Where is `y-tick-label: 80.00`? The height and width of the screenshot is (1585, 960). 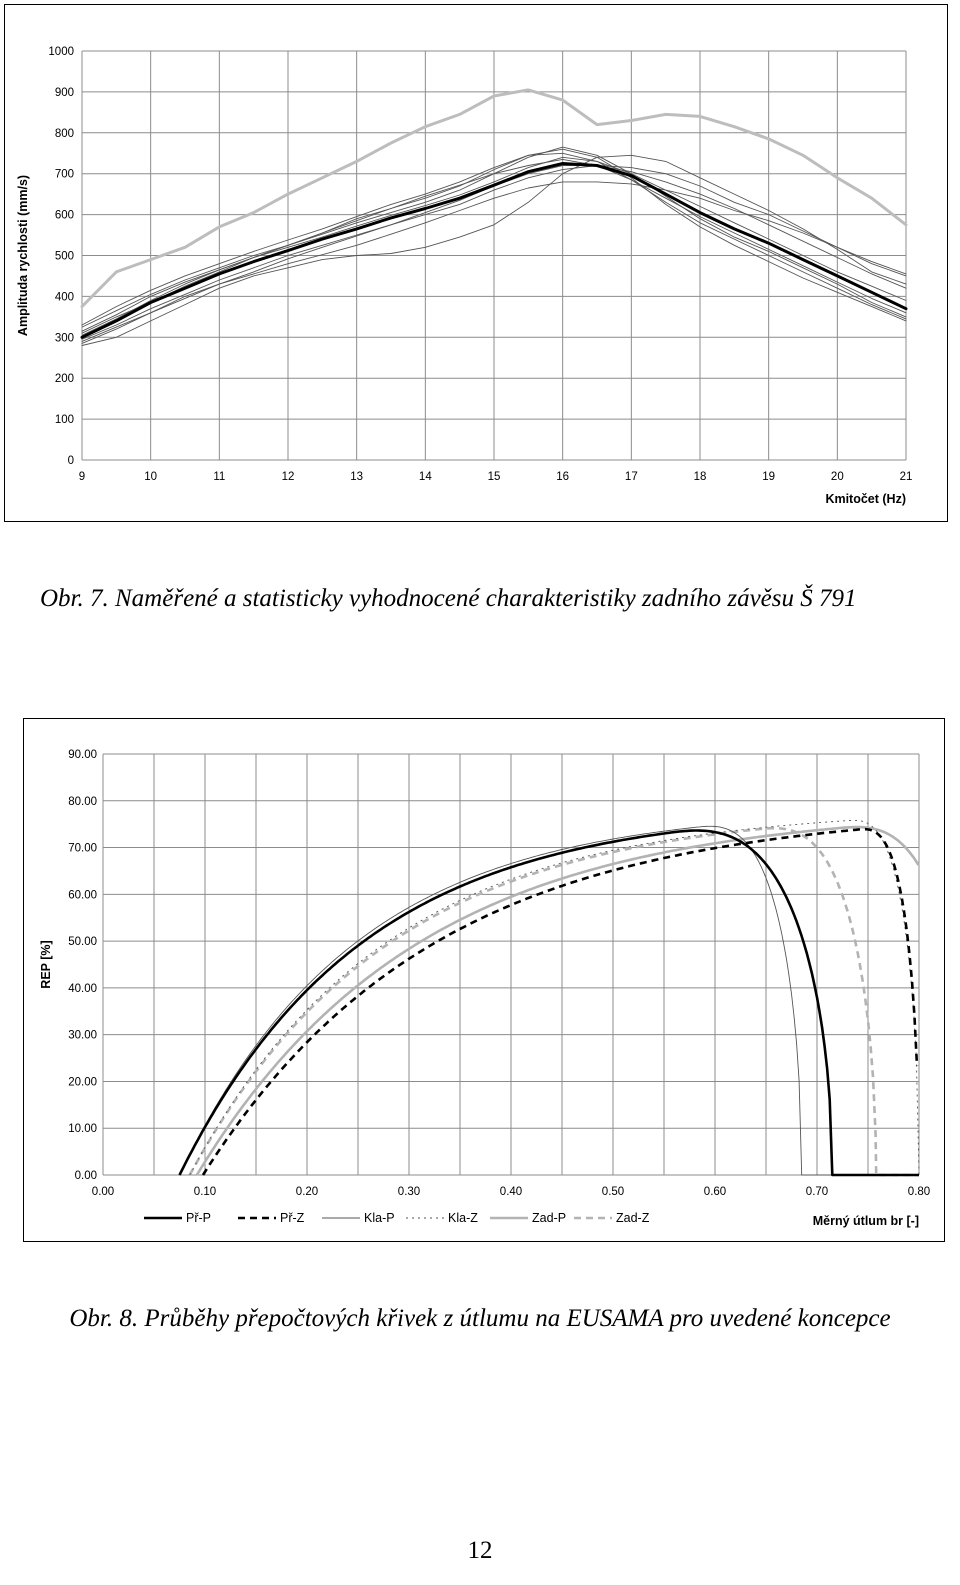 y-tick-label: 80.00 is located at coordinates (82, 802).